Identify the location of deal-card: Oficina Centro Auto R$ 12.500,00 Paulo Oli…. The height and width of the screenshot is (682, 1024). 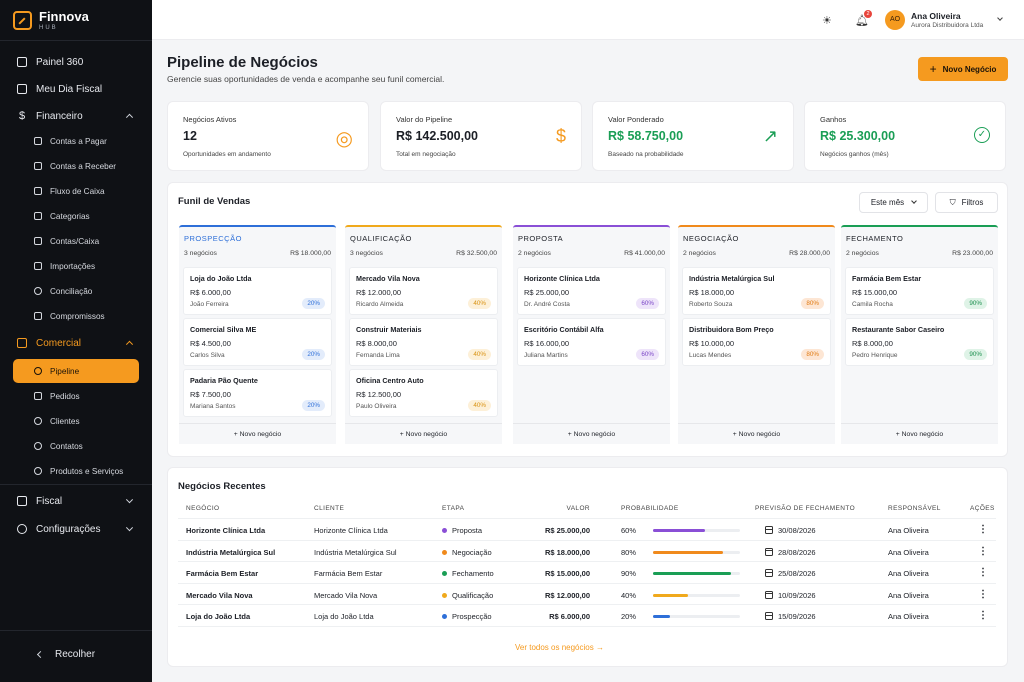
(423, 393).